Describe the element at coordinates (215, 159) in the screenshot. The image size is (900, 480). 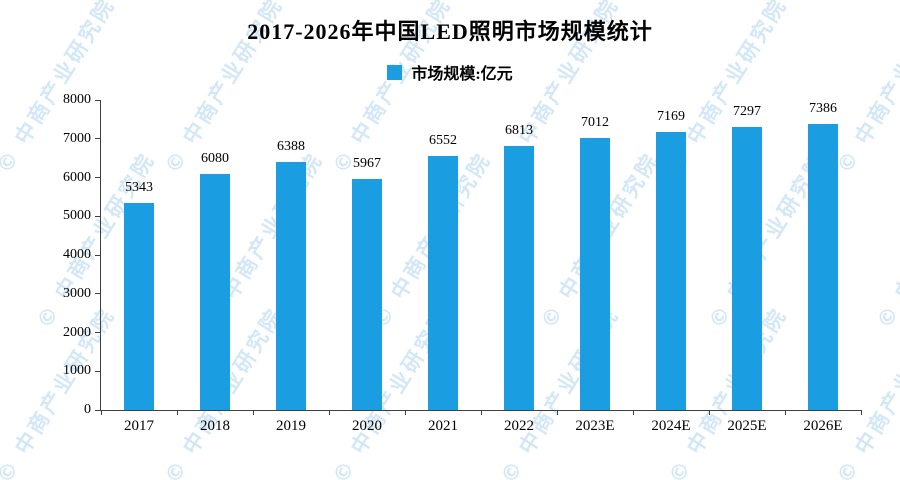
I see `bar-value-label: 6080` at that location.